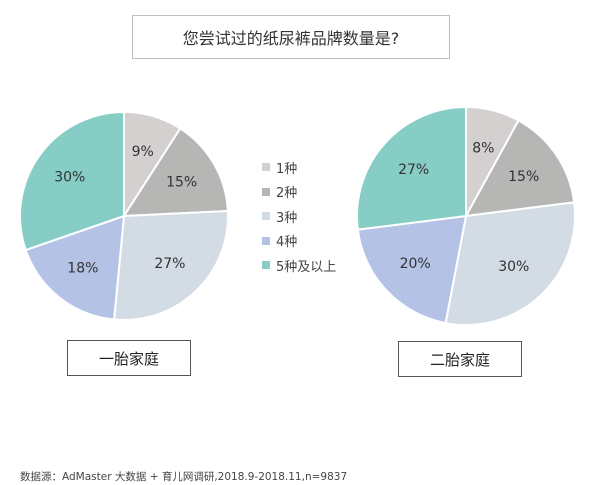 The image size is (600, 485). I want to click on legend-item: 2种, so click(299, 192).